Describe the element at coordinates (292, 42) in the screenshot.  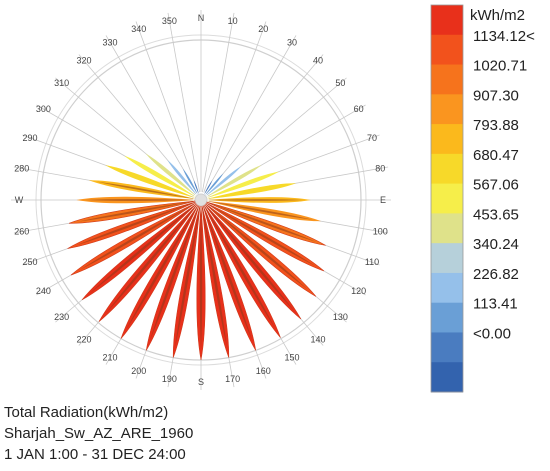
I see `direction-label-30: 30` at that location.